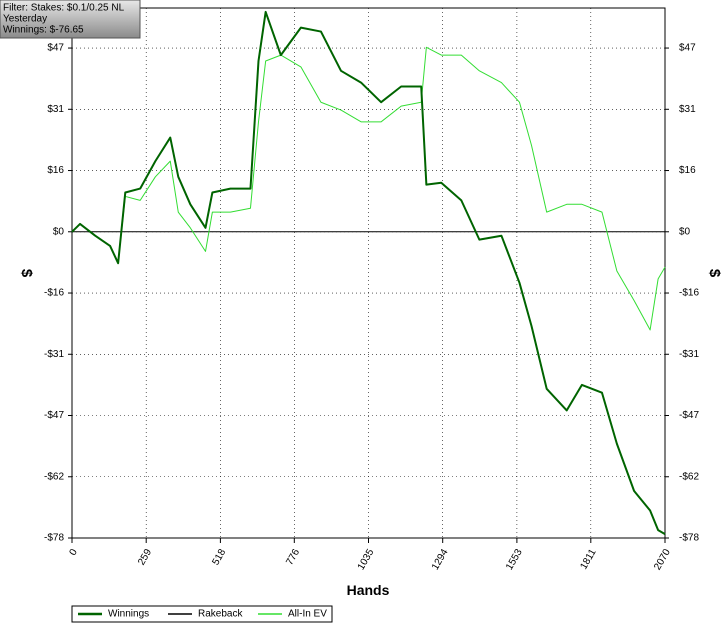 Image resolution: width=728 pixels, height=624 pixels. I want to click on y-tick-label-right: $47, so click(687, 48).